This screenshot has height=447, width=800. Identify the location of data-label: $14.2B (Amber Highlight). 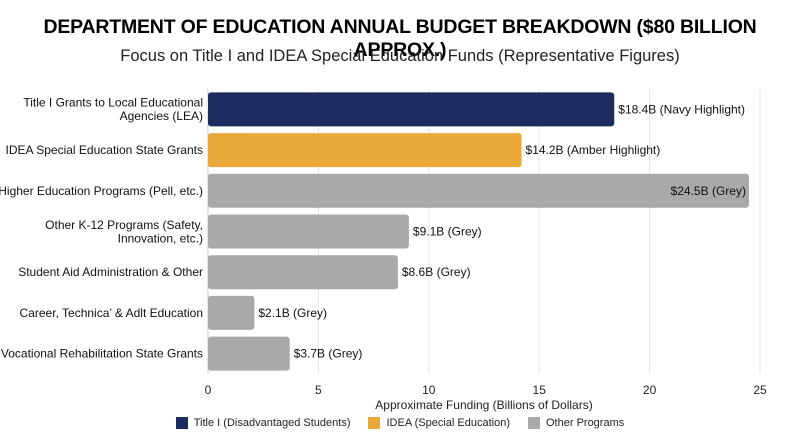
(593, 150).